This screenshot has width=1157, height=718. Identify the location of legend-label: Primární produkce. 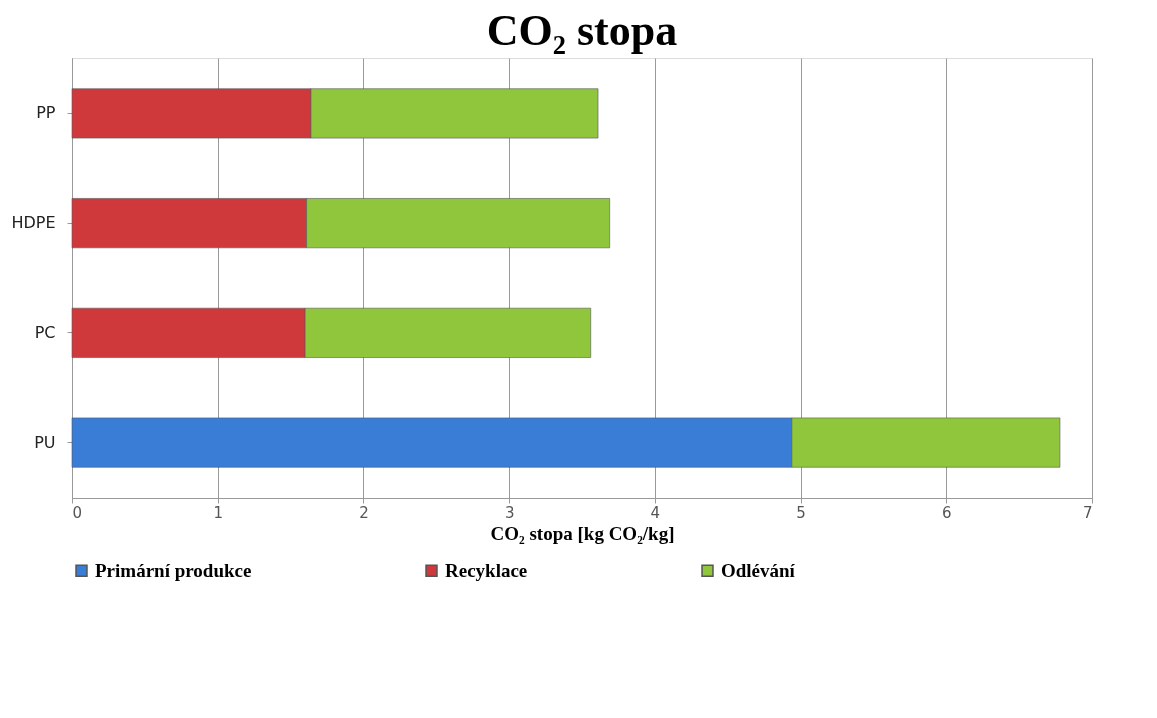
(173, 570).